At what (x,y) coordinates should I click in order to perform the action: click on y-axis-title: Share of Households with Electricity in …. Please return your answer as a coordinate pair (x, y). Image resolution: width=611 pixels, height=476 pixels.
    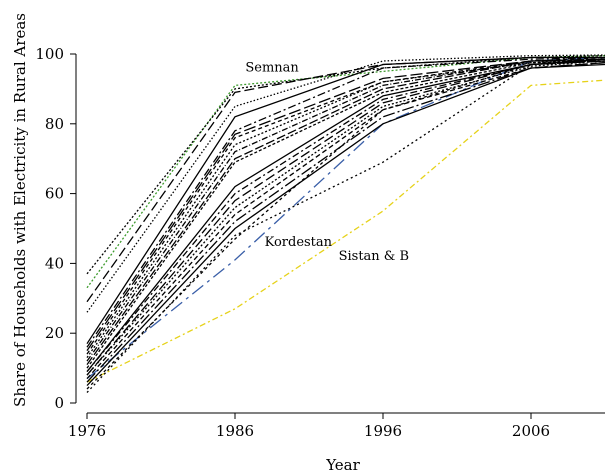
    Looking at the image, I should click on (20, 210).